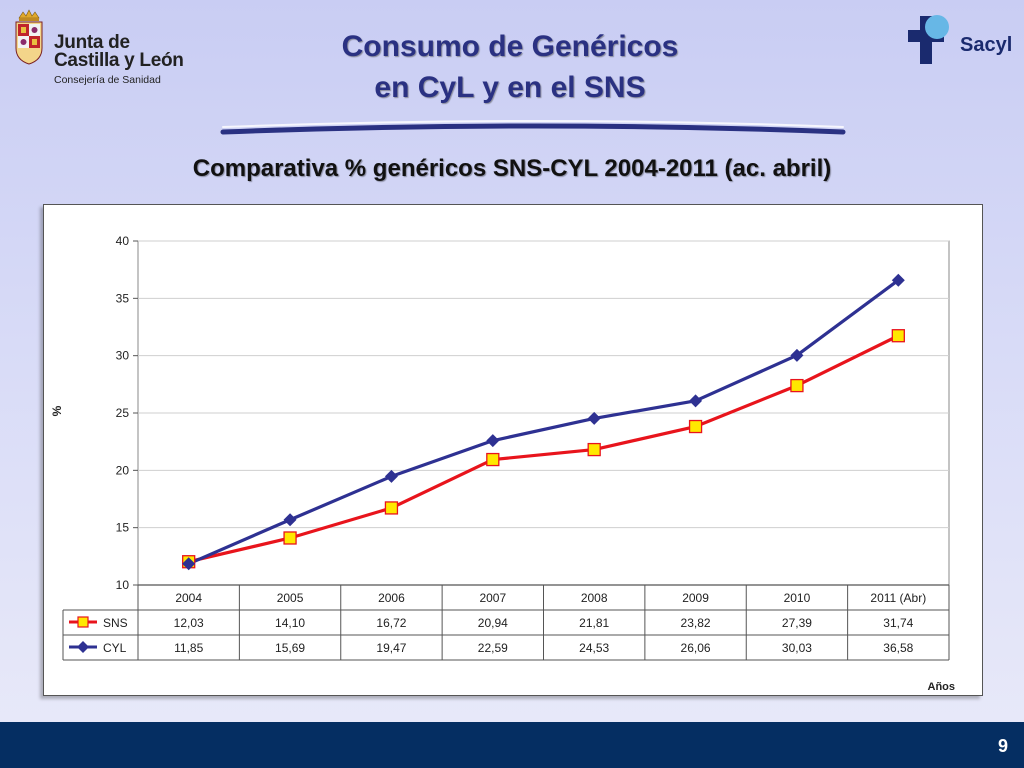  What do you see at coordinates (797, 623) in the screenshot?
I see `data-cell-sns: 27,39` at bounding box center [797, 623].